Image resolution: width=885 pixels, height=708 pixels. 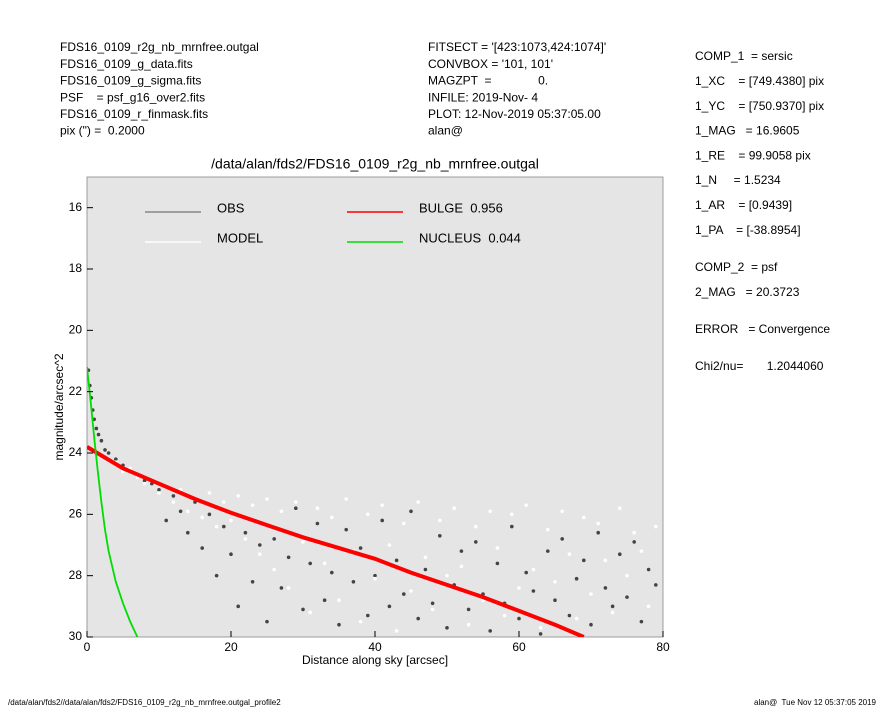 I want to click on header-left-line: pix (") = 0.2000, so click(x=102, y=131).